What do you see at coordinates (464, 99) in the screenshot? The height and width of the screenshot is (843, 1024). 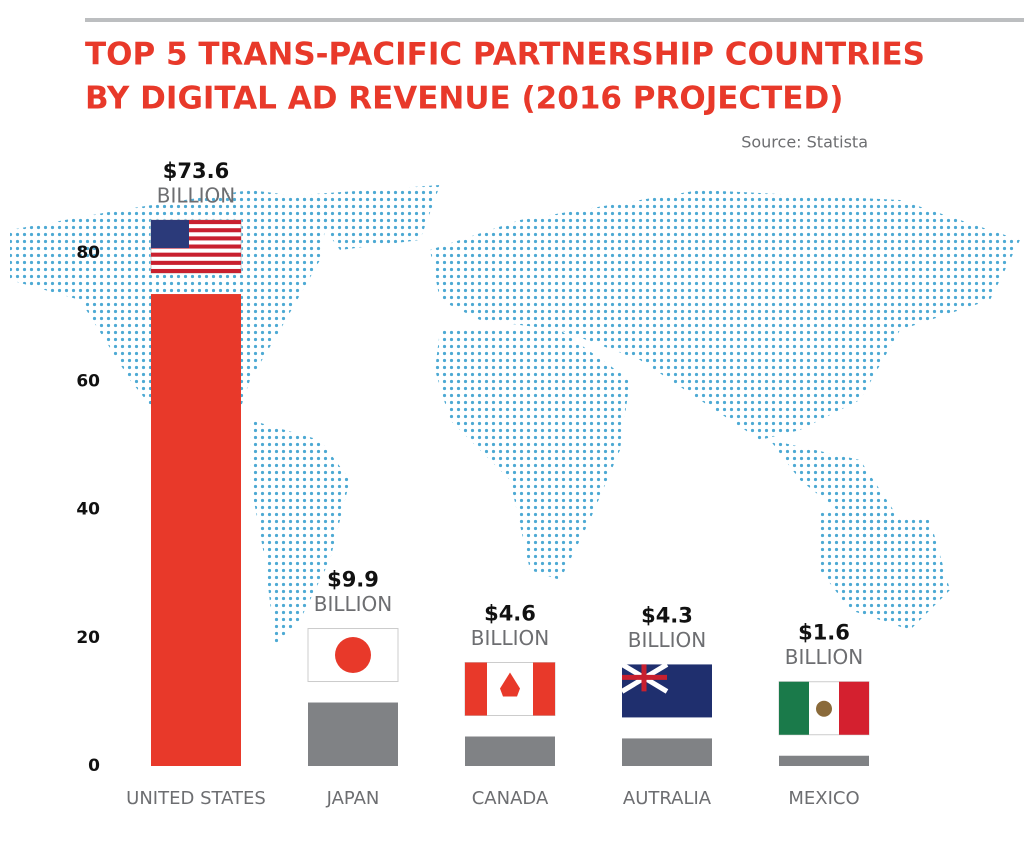 I see `chart-title: BY DIGITAL AD REVENUE (2016 PROJECTED)` at bounding box center [464, 99].